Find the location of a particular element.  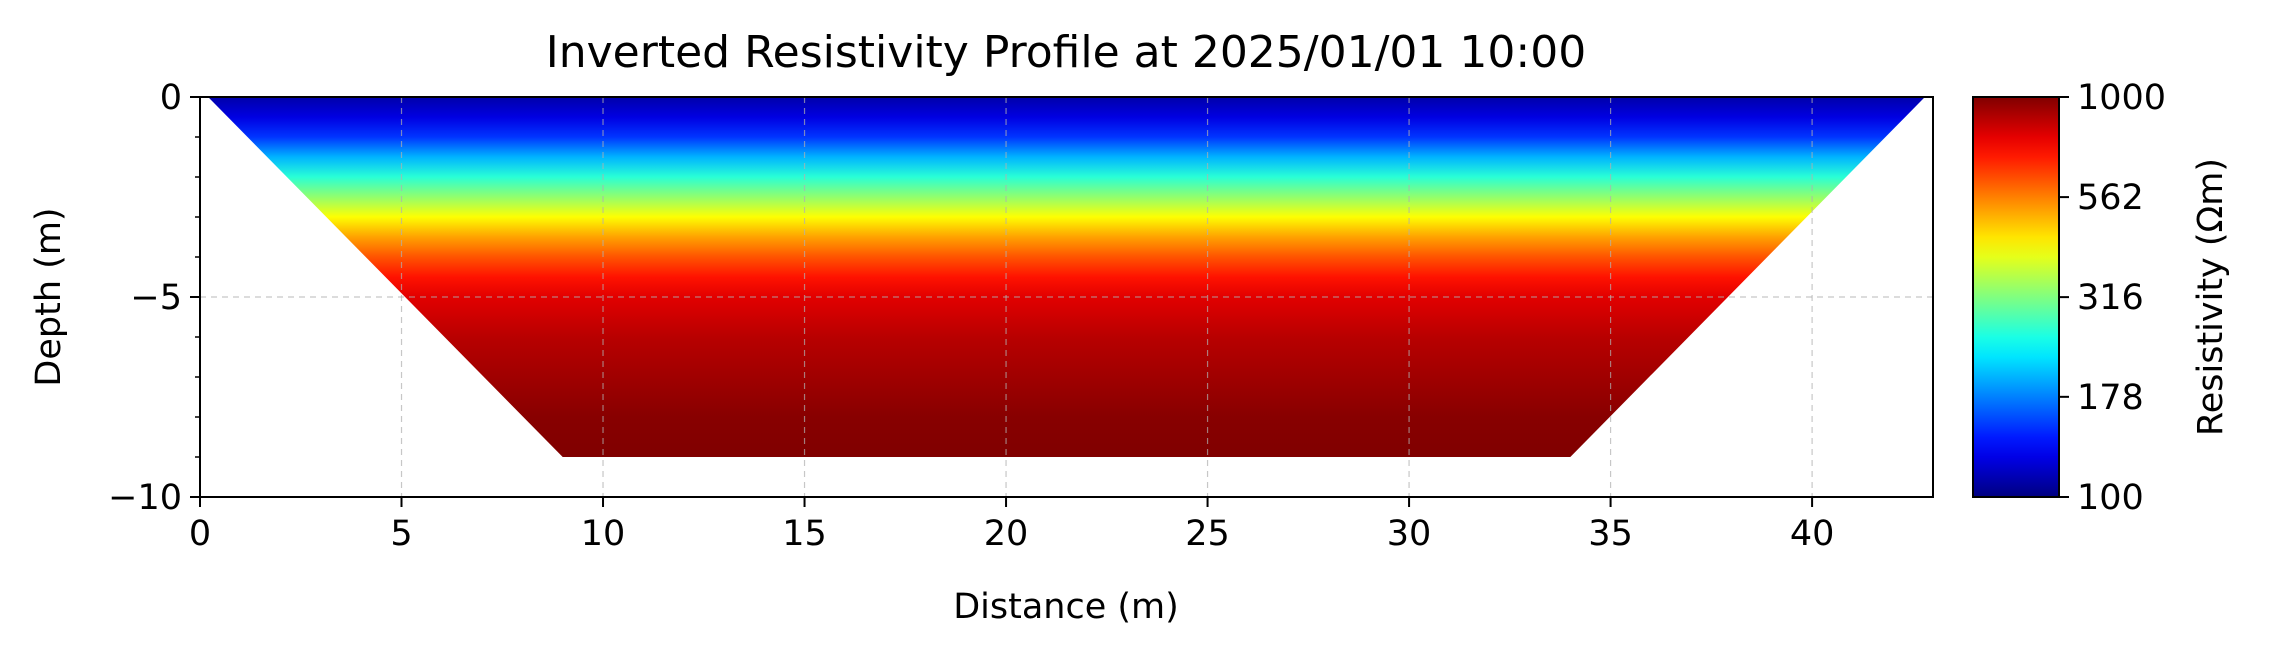

x-axis-label: Distance (m) is located at coordinates (1066, 607).